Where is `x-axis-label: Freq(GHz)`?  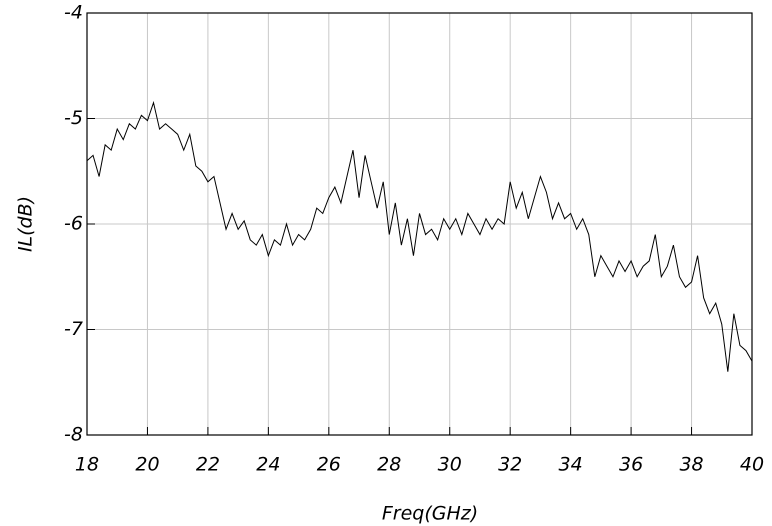 x-axis-label: Freq(GHz) is located at coordinates (430, 514).